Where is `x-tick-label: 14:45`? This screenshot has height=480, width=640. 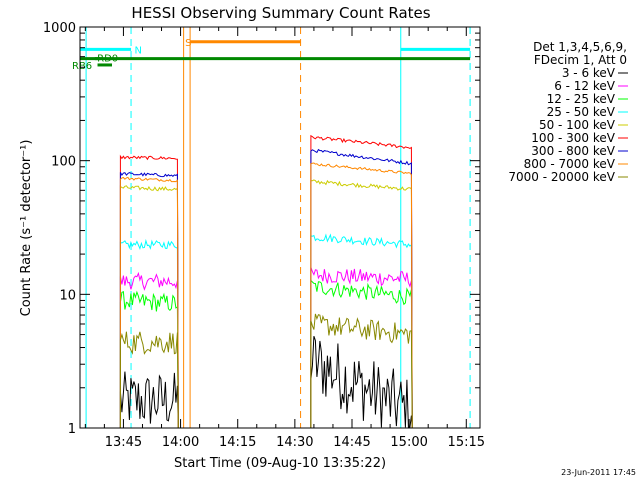 x-tick-label: 14:45 is located at coordinates (351, 442).